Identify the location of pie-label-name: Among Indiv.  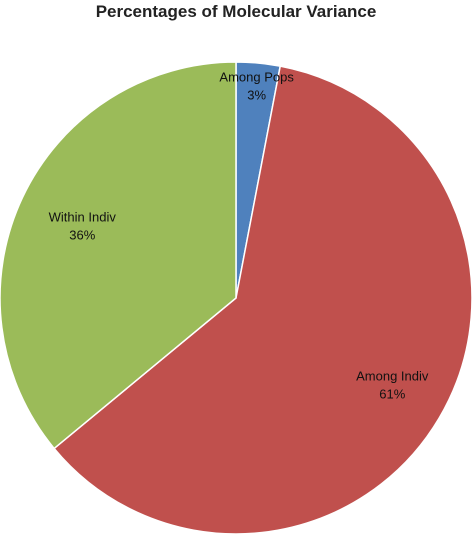
(392, 375).